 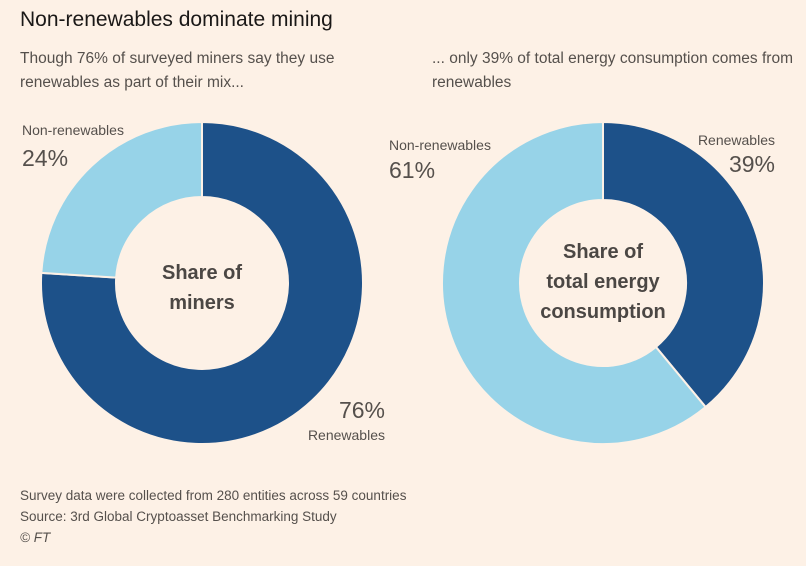 I want to click on center-label: miners, so click(x=202, y=303).